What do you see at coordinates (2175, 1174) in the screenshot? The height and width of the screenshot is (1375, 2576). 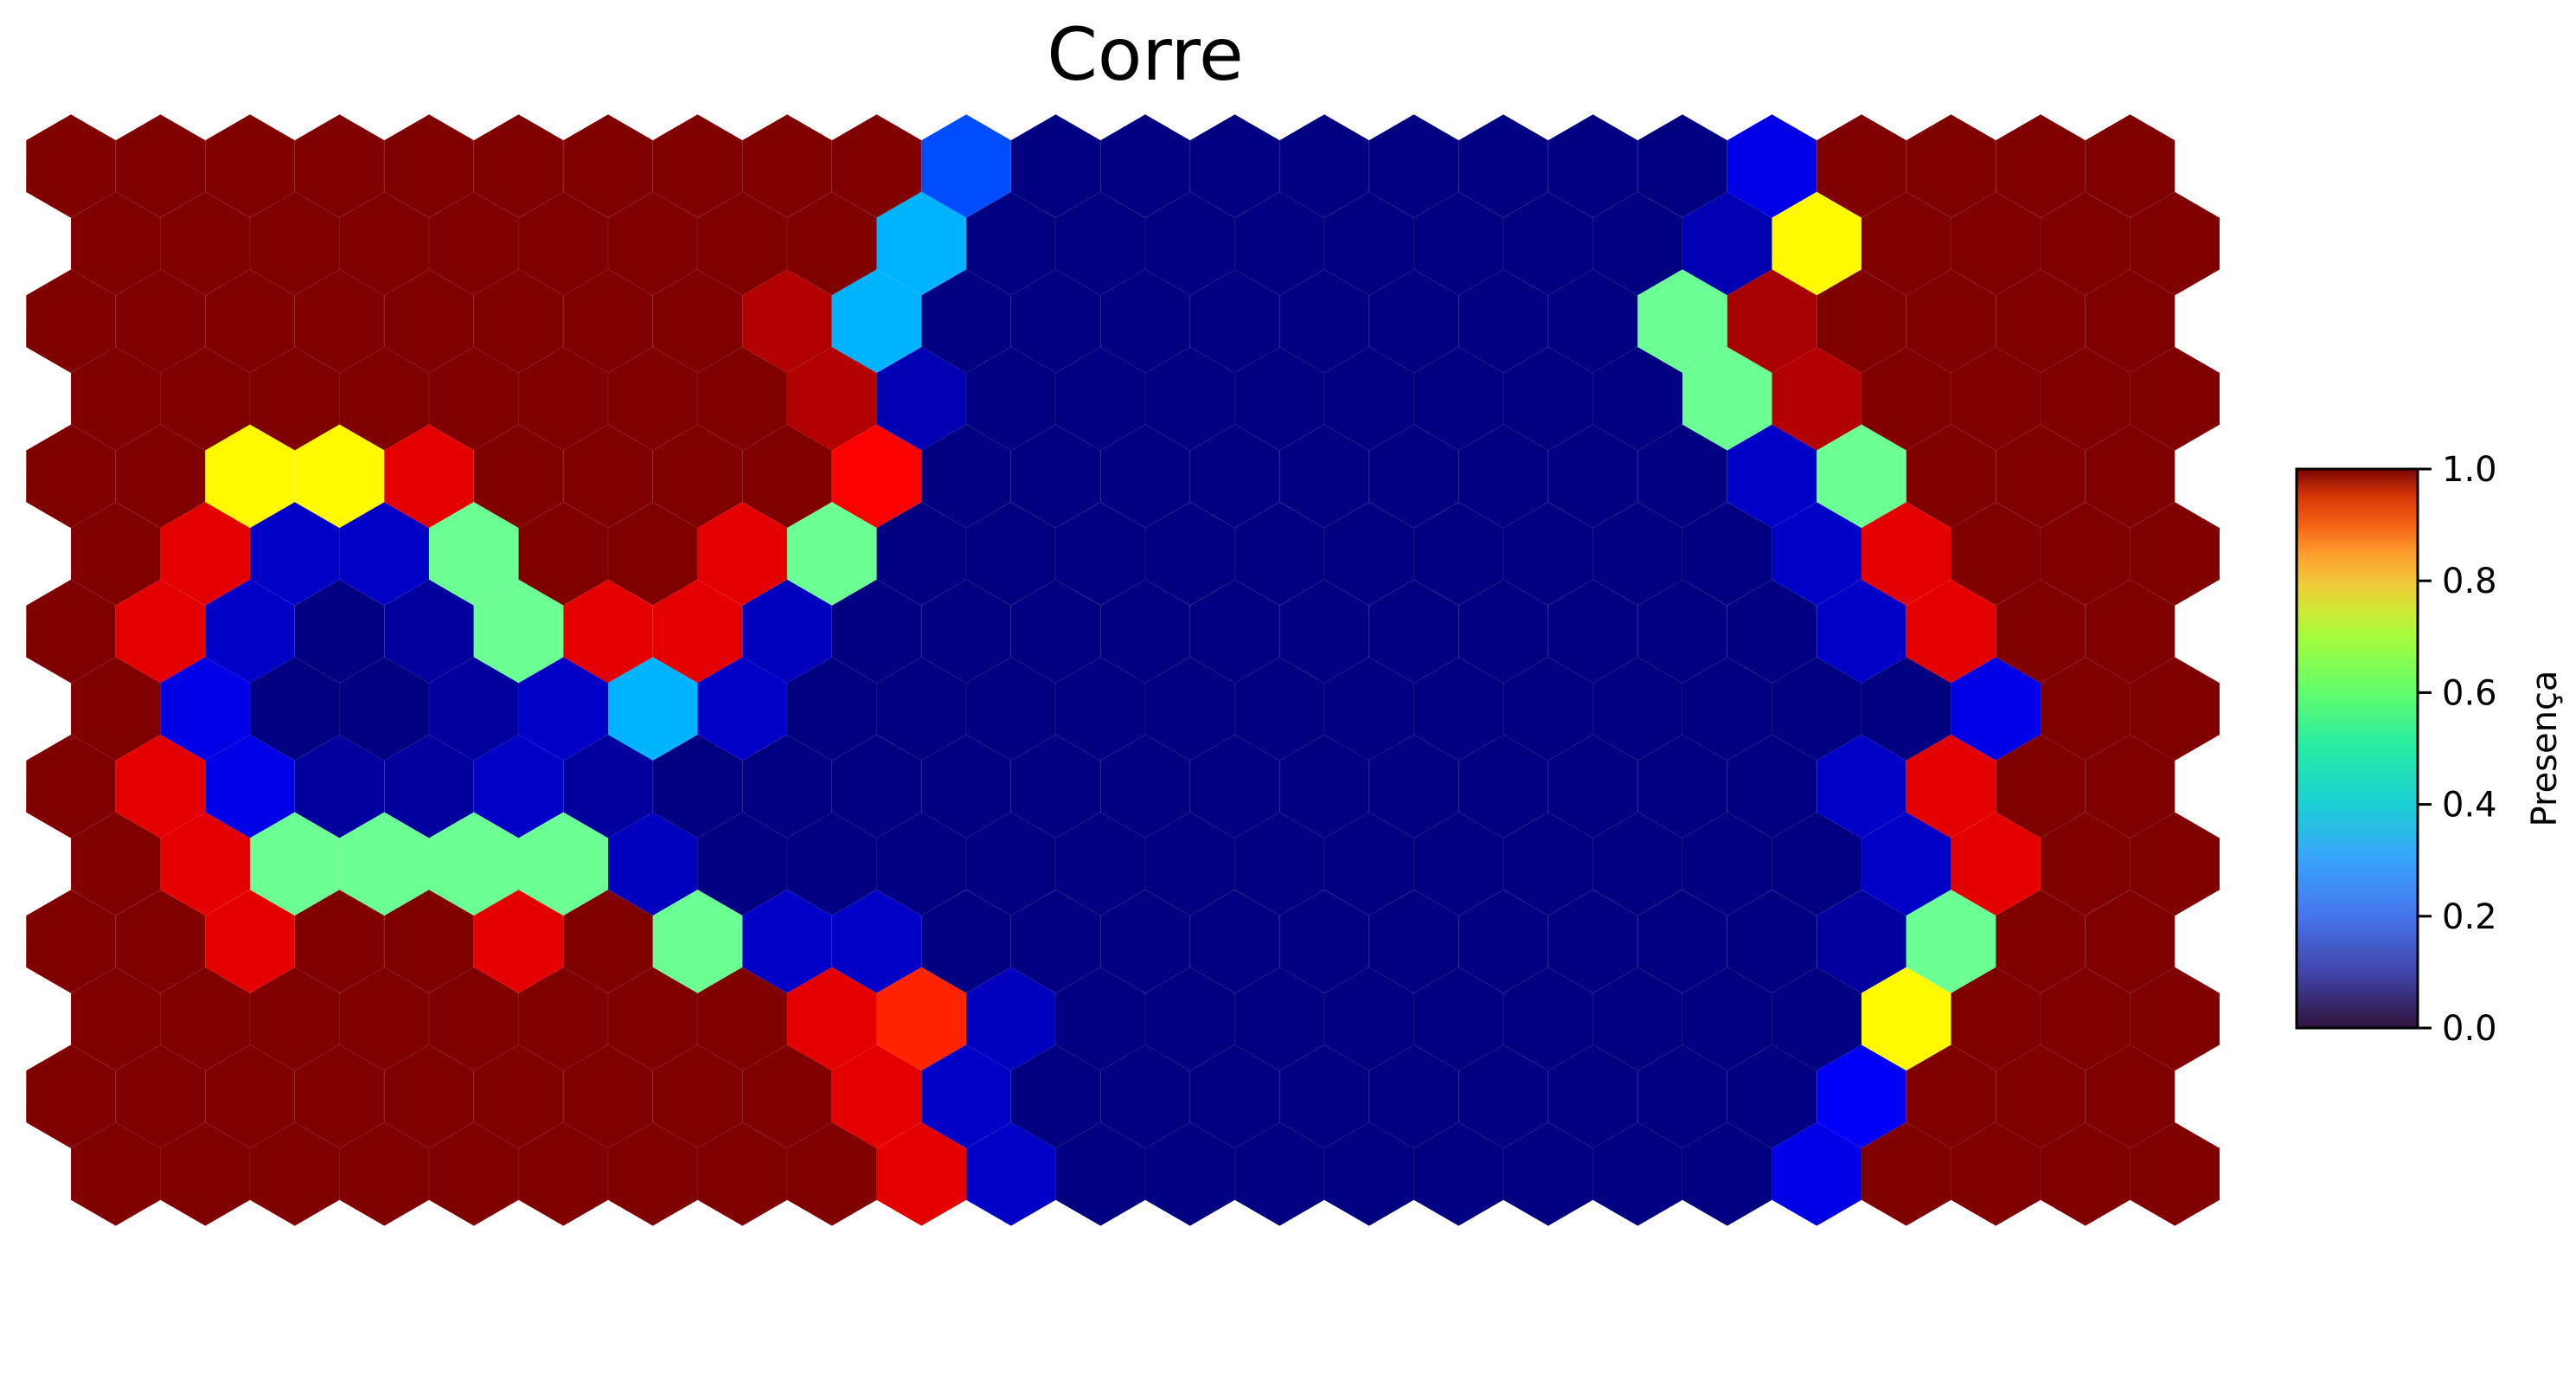 I see `hex-cell` at bounding box center [2175, 1174].